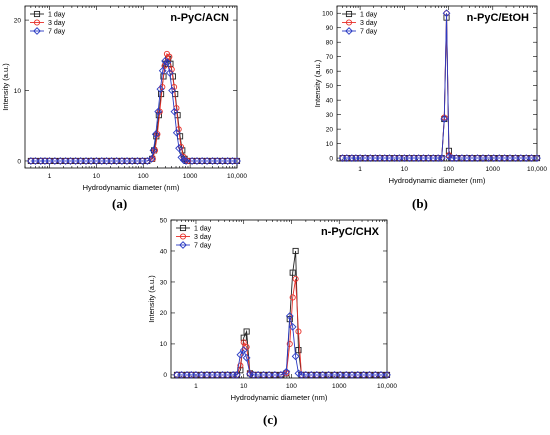 The width and height of the screenshot is (550, 435). Describe the element at coordinates (330, 43) in the screenshot. I see `y-tick-label: 80` at that location.